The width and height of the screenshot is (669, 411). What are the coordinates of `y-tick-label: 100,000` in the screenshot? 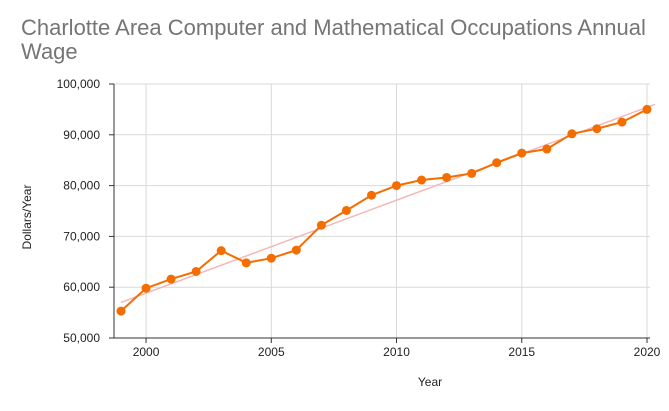 It's located at (79, 84).